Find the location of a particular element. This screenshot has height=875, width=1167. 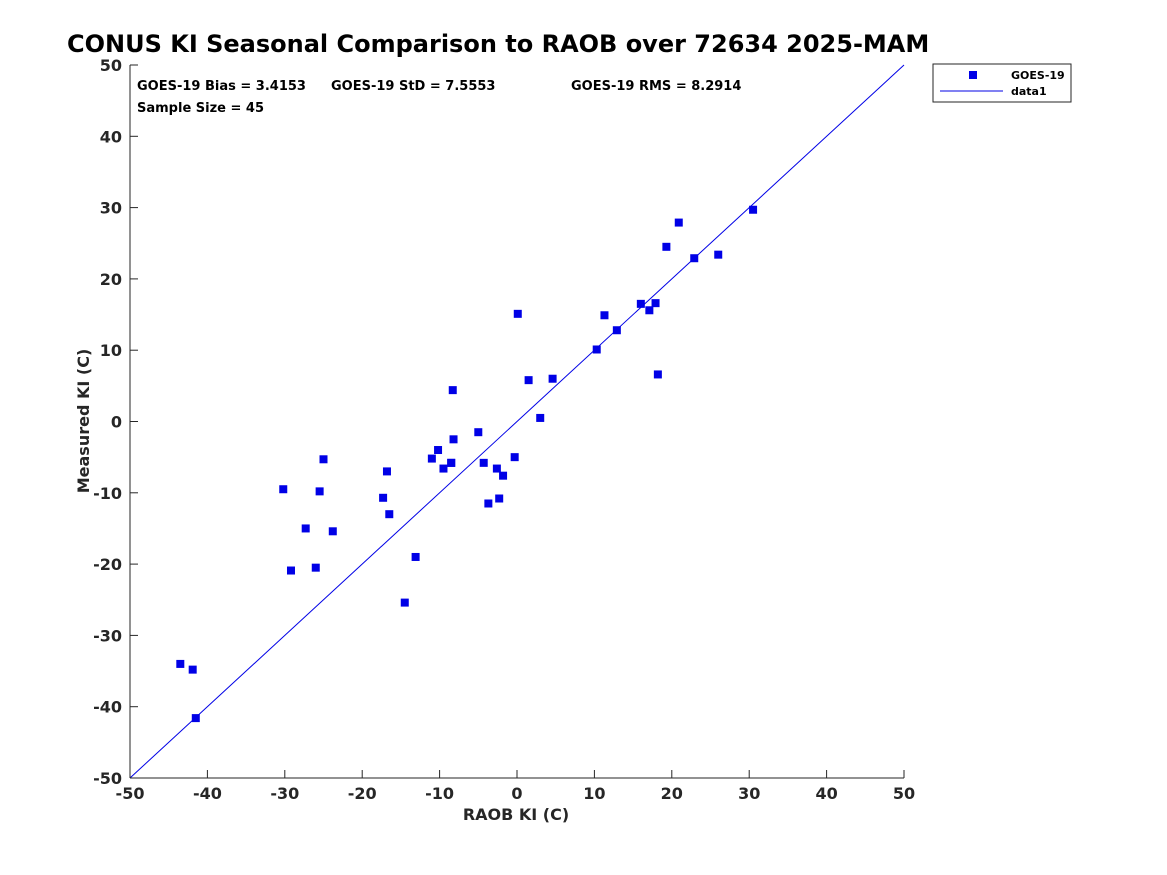

x-tick-label: 50 is located at coordinates (904, 793).